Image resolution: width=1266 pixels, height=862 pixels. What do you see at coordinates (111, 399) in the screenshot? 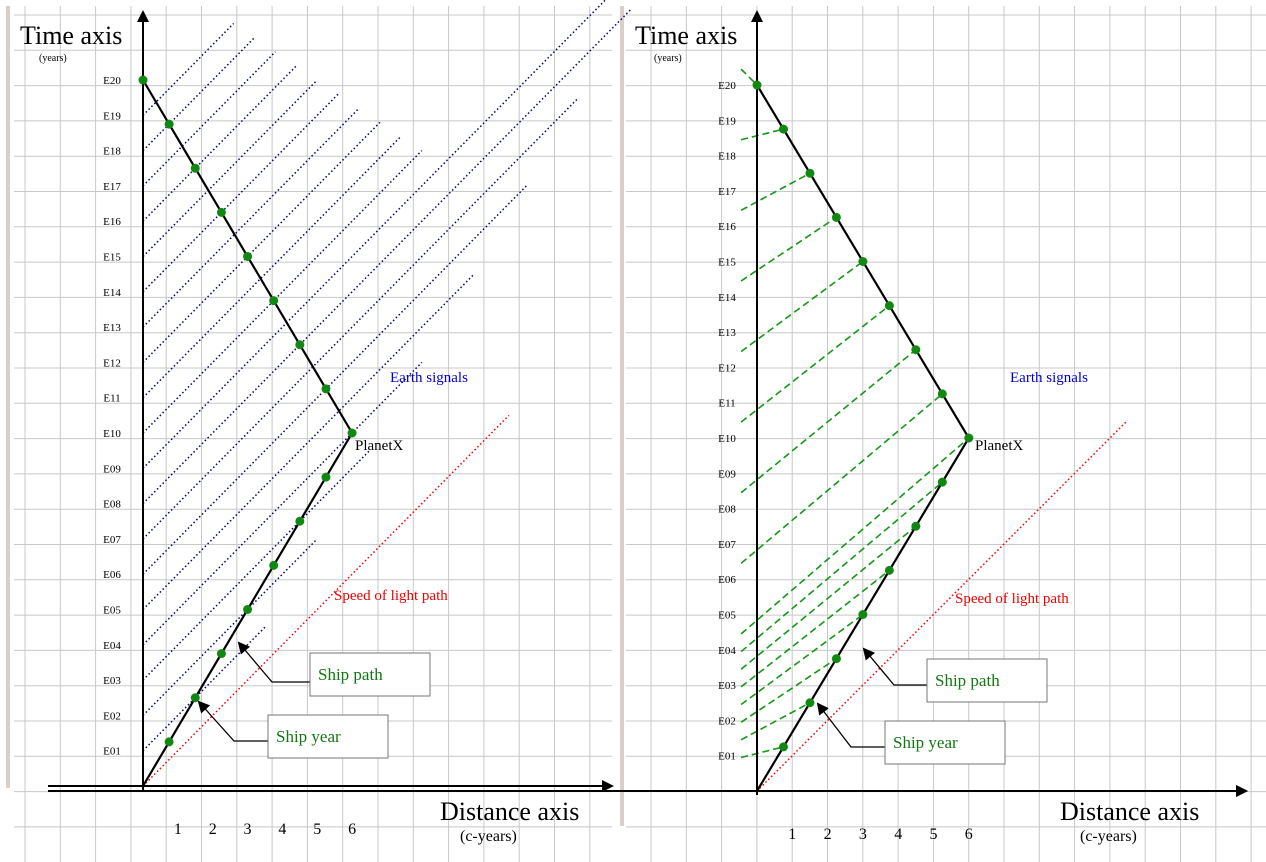
I see `y-tick-label: E11` at bounding box center [111, 399].